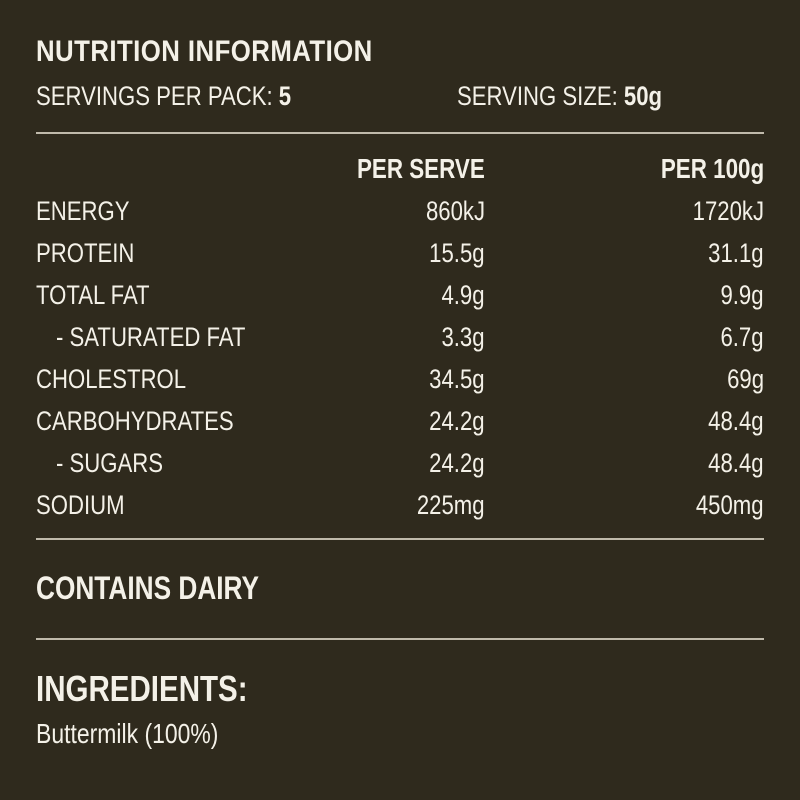  I want to click on table-row: CARBOHYDRATES 24.2g 48.4g, so click(400, 421).